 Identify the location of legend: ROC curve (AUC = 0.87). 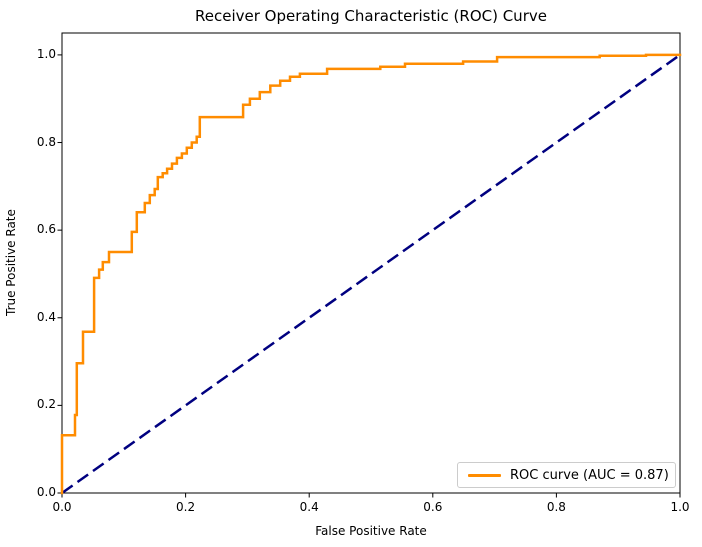
(566, 475).